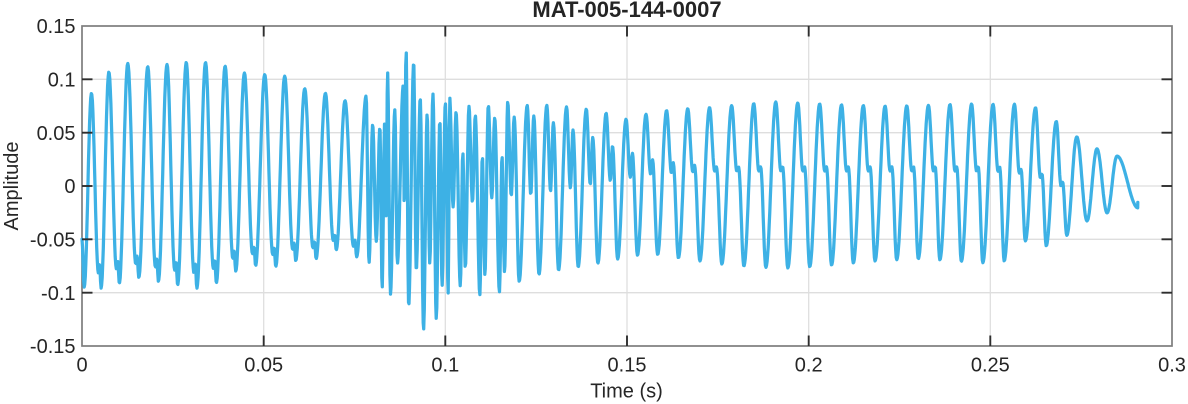  I want to click on svg-text: 0.3, so click(1172, 366).